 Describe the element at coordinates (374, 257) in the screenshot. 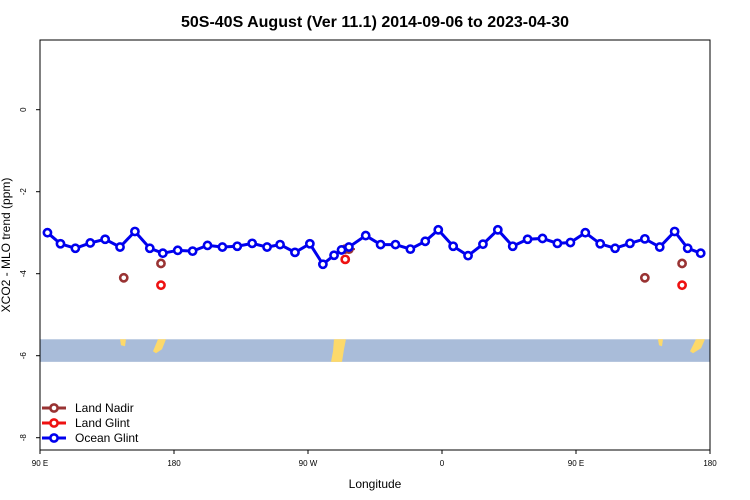

I see `series-layer` at that location.